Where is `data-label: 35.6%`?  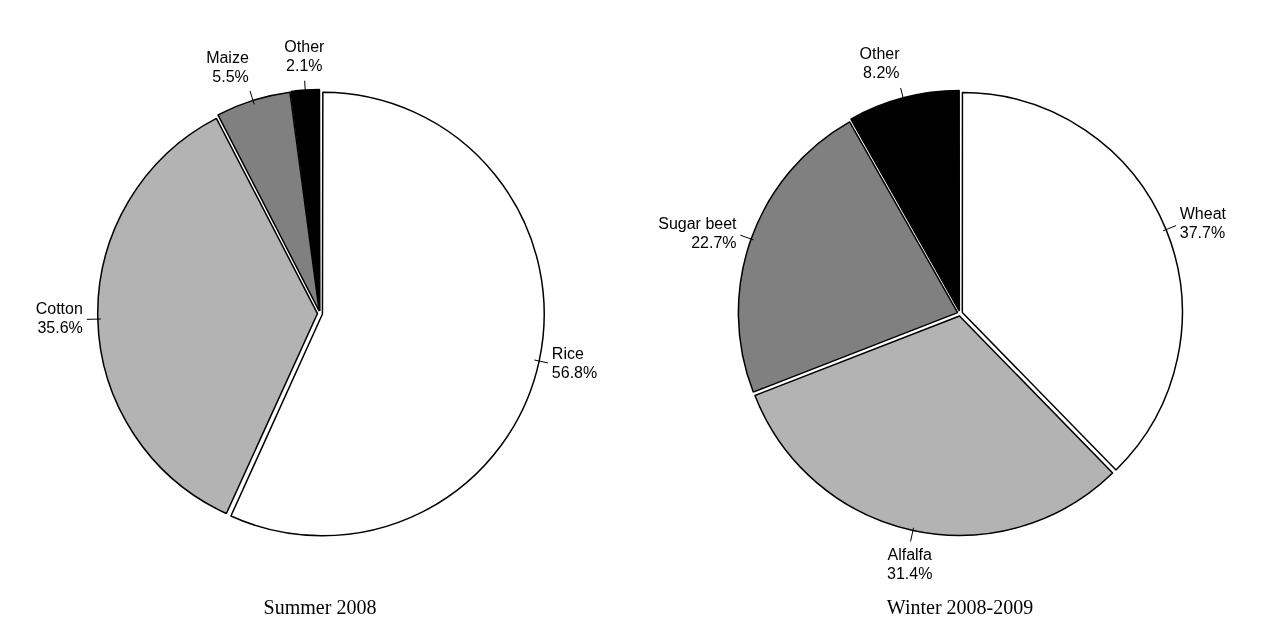 data-label: 35.6% is located at coordinates (60, 328).